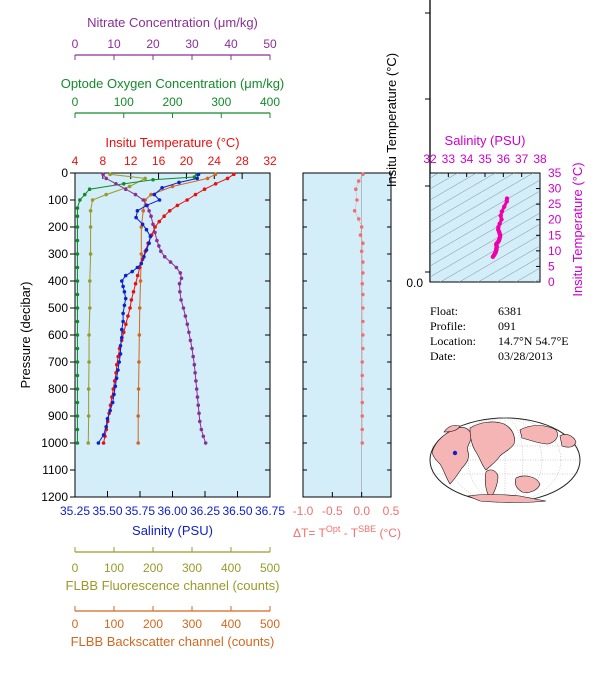 The height and width of the screenshot is (690, 608). Describe the element at coordinates (114, 568) in the screenshot. I see `fluorescence-tick-label: 100` at that location.